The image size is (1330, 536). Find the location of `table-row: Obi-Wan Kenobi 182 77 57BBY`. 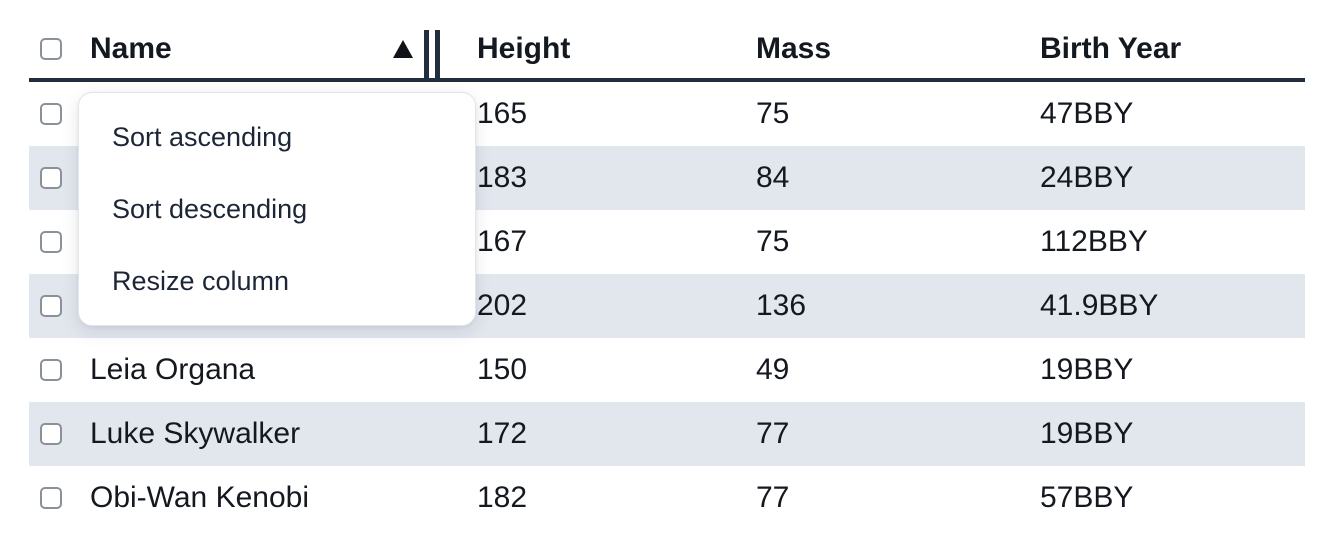

table-row: Obi-Wan Kenobi 182 77 57BBY is located at coordinates (667, 488).